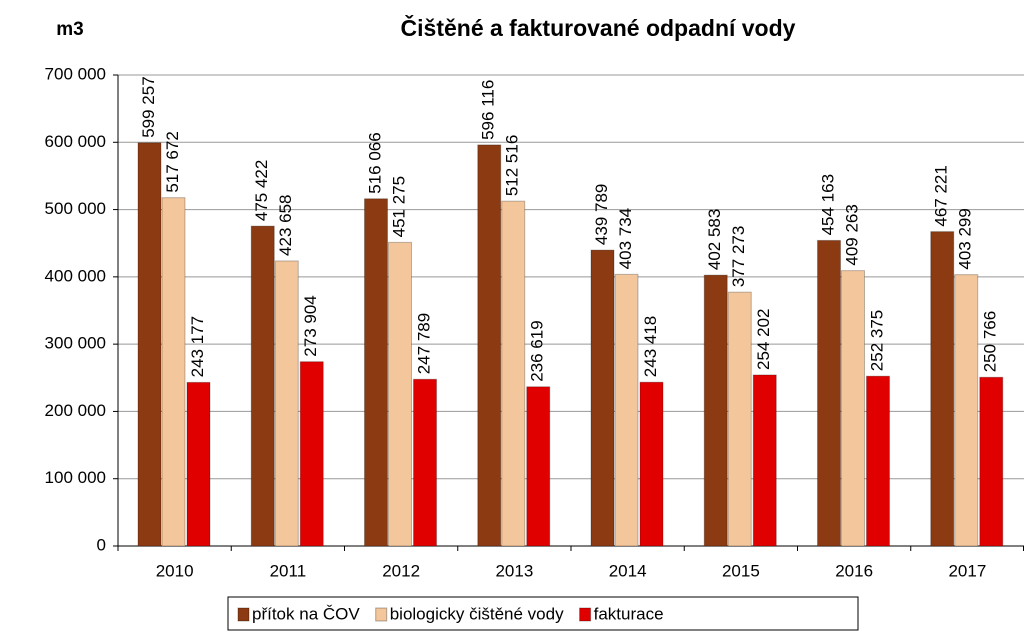 This screenshot has width=1024, height=632. What do you see at coordinates (738, 256) in the screenshot?
I see `data-label: 377 273` at bounding box center [738, 256].